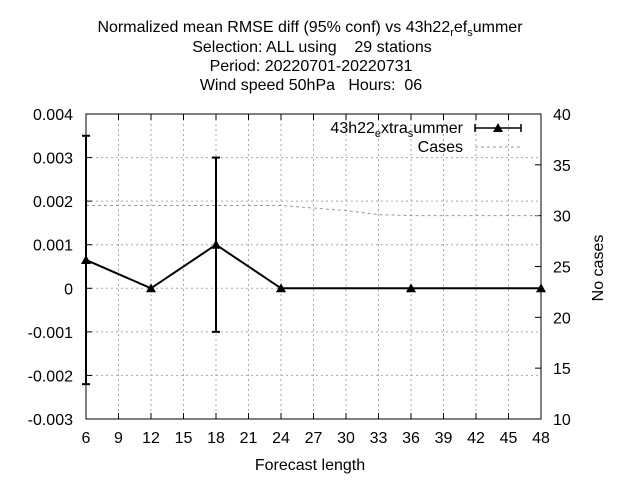 The height and width of the screenshot is (480, 640). I want to click on x-tick-label: 12, so click(151, 438).